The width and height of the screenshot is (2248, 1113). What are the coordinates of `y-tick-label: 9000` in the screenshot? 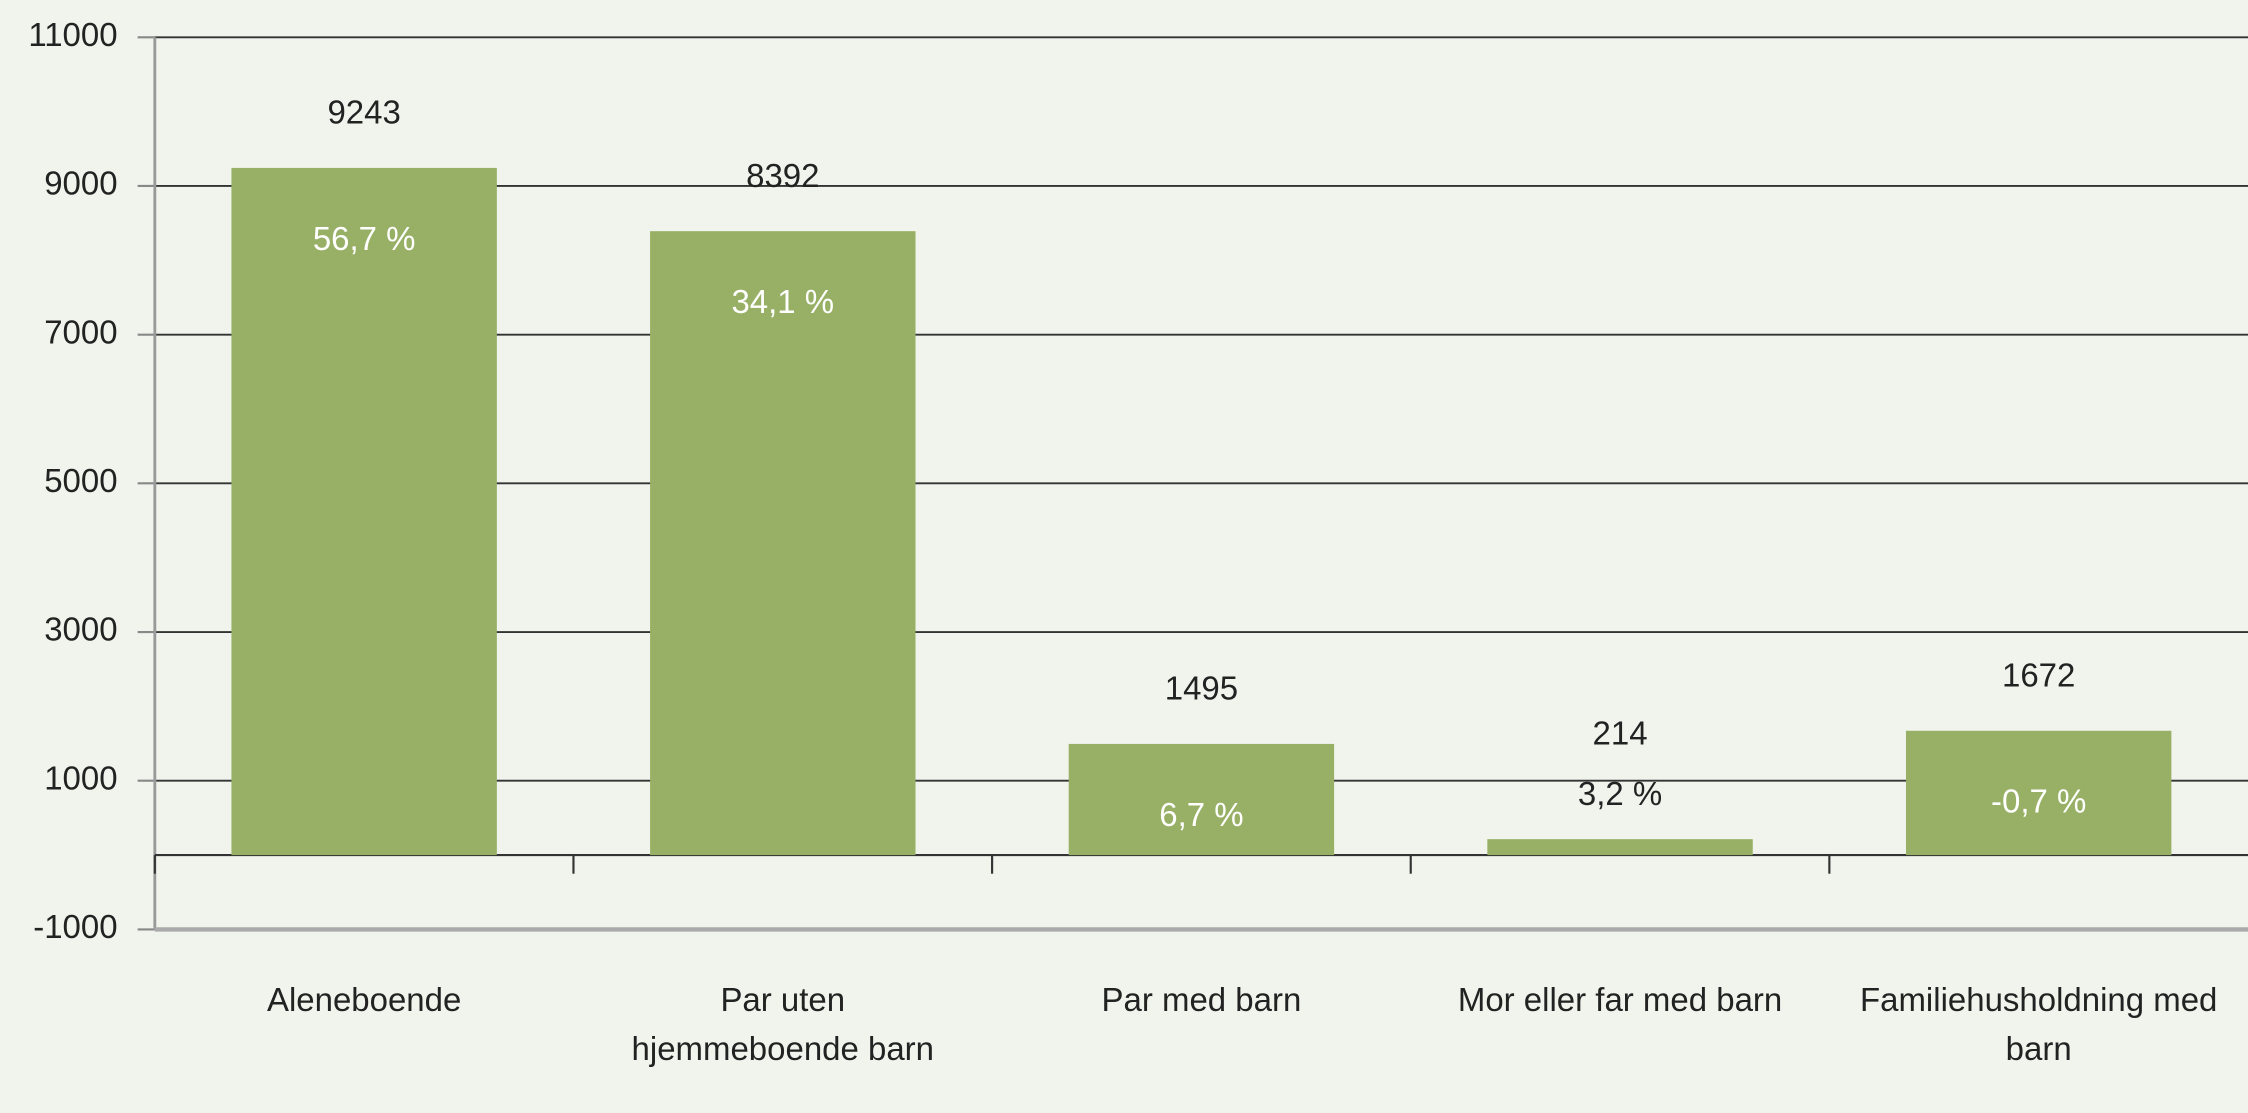 It's located at (80, 183).